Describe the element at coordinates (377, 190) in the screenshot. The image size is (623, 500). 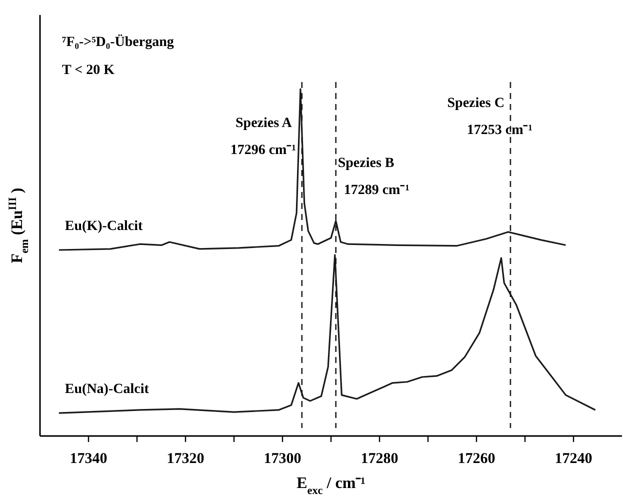
I see `annotation: 17289 cm⁻¹` at that location.